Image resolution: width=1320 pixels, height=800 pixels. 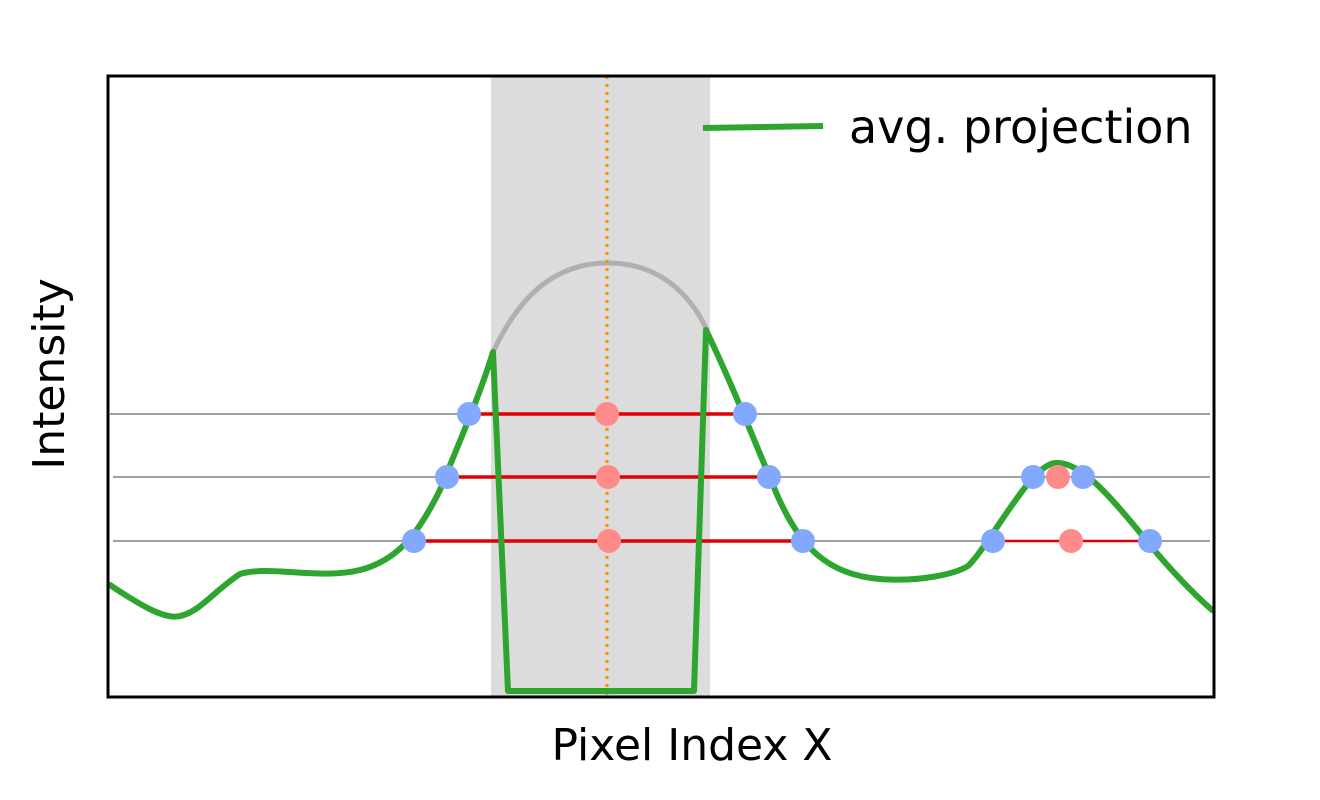 What do you see at coordinates (49, 374) in the screenshot?
I see `y-axis-label: Intensity` at bounding box center [49, 374].